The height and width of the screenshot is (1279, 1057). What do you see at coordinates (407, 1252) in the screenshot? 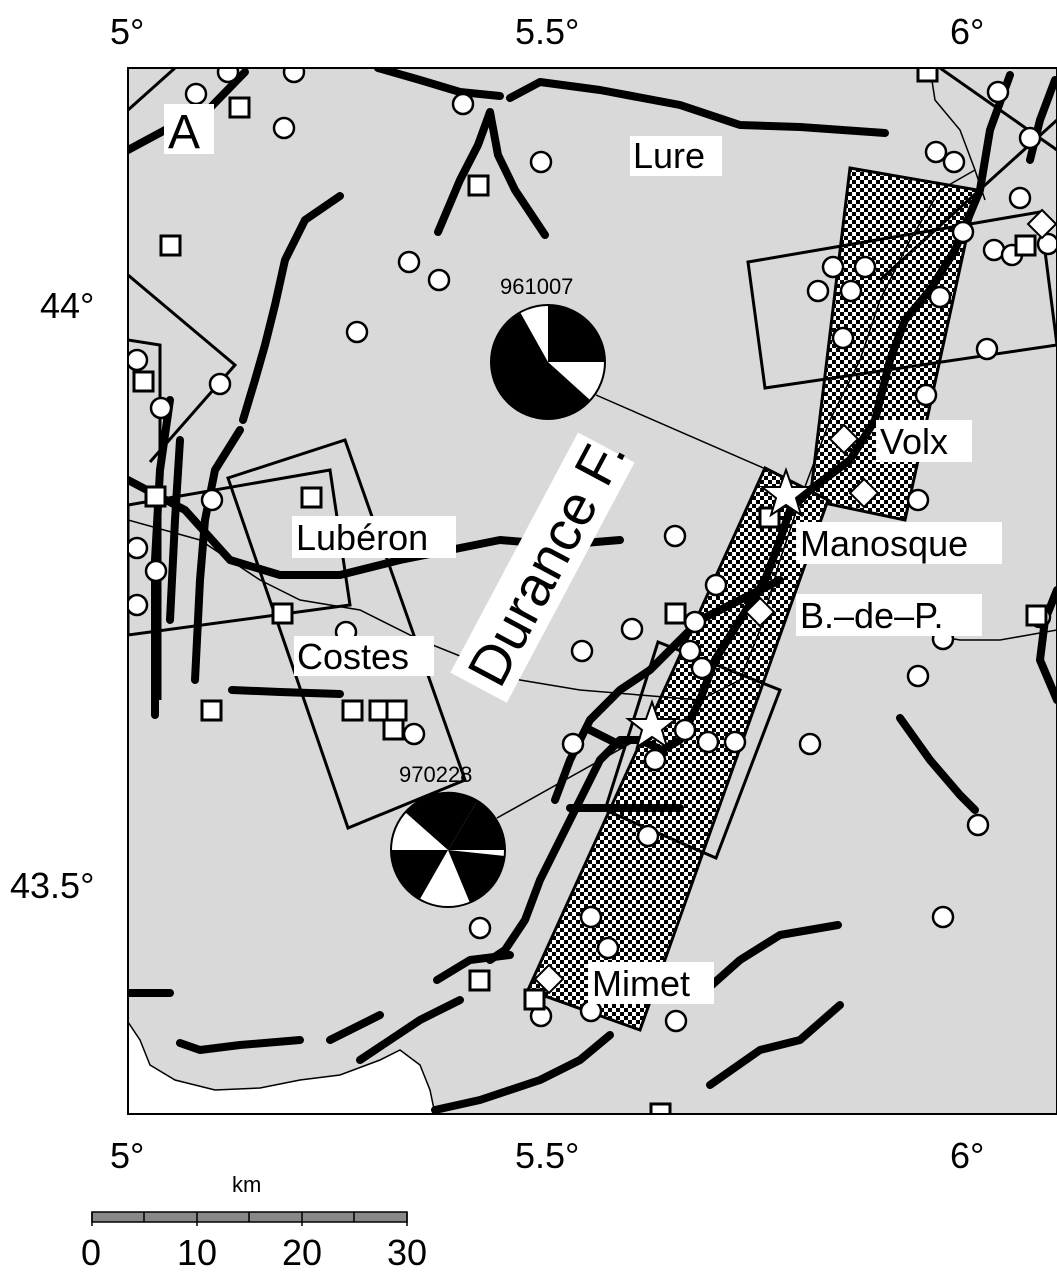
I see `scale-tick-30: 30` at bounding box center [407, 1252].